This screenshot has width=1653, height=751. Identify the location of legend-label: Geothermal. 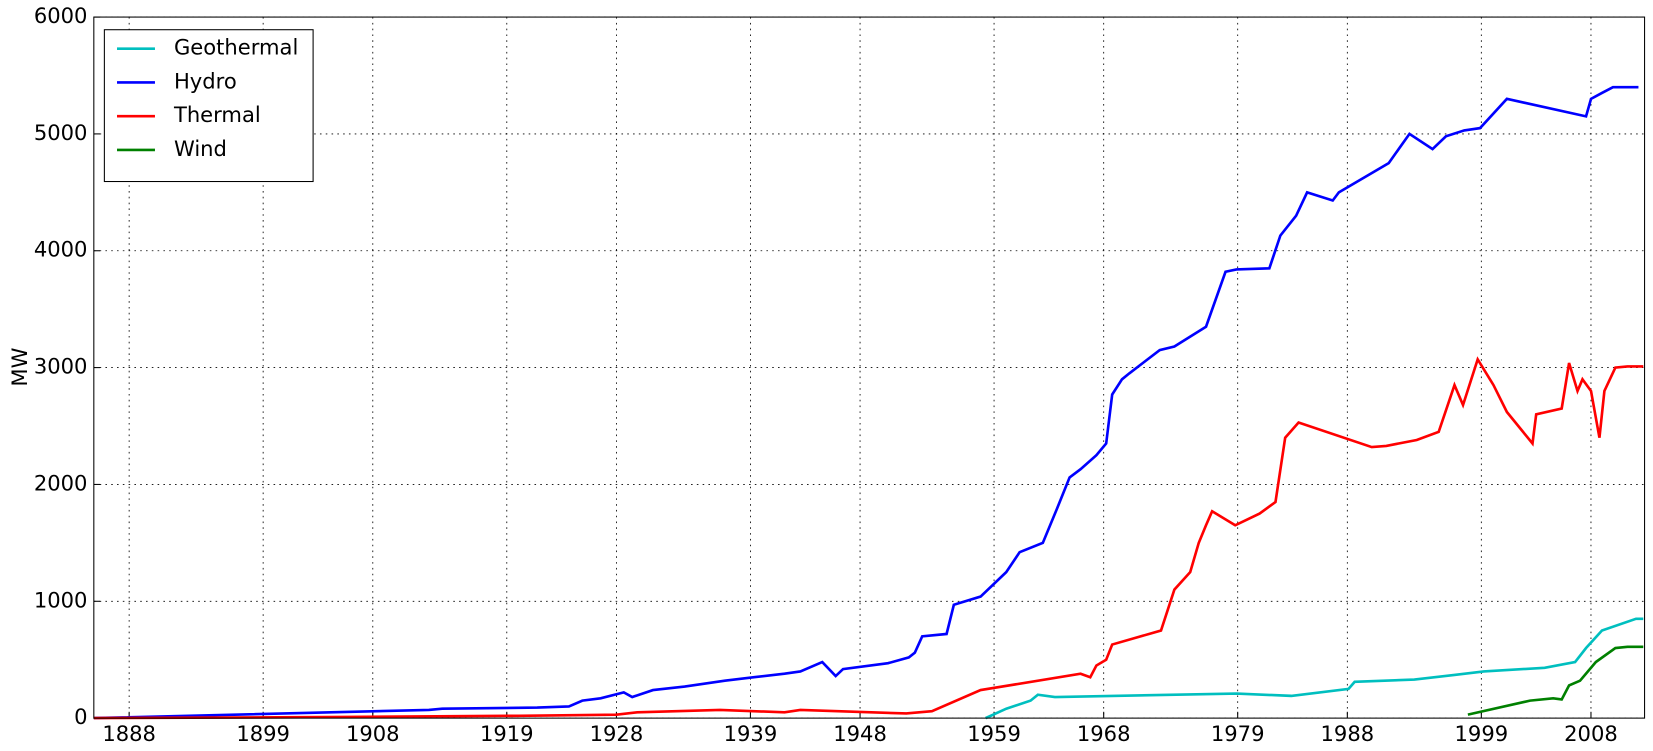
(236, 47).